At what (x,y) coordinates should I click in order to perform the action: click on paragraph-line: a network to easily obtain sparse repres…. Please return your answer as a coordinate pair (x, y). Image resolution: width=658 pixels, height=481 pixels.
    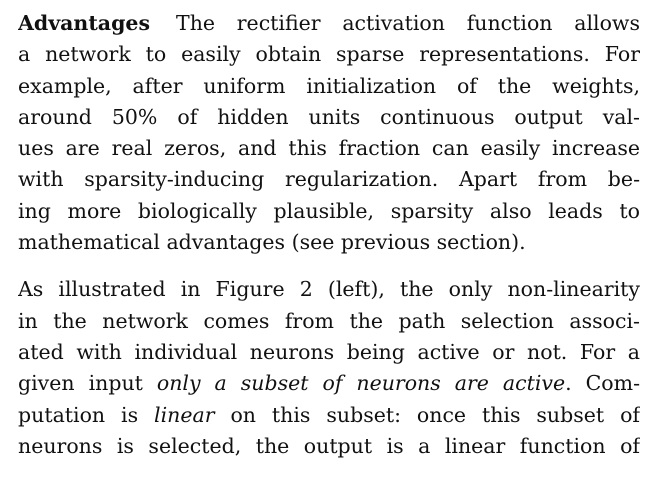
    Looking at the image, I should click on (329, 54).